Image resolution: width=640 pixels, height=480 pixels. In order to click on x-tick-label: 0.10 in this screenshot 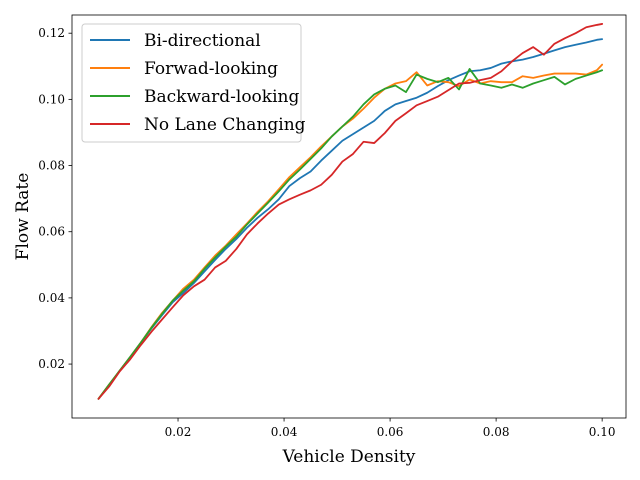, I will do `click(602, 432)`.